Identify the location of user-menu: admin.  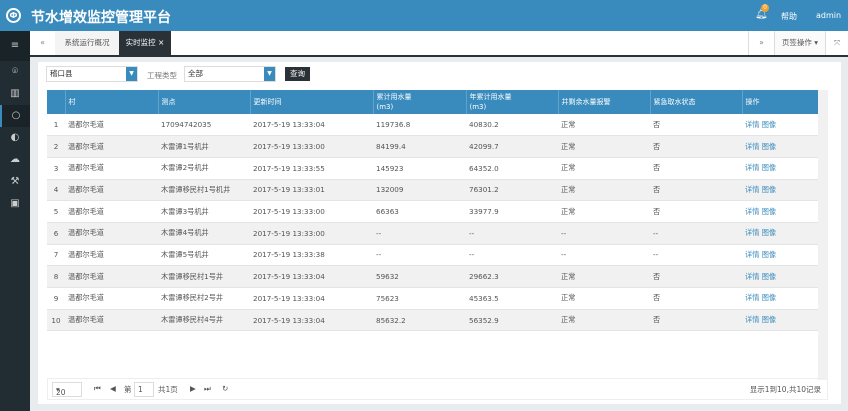
(829, 15).